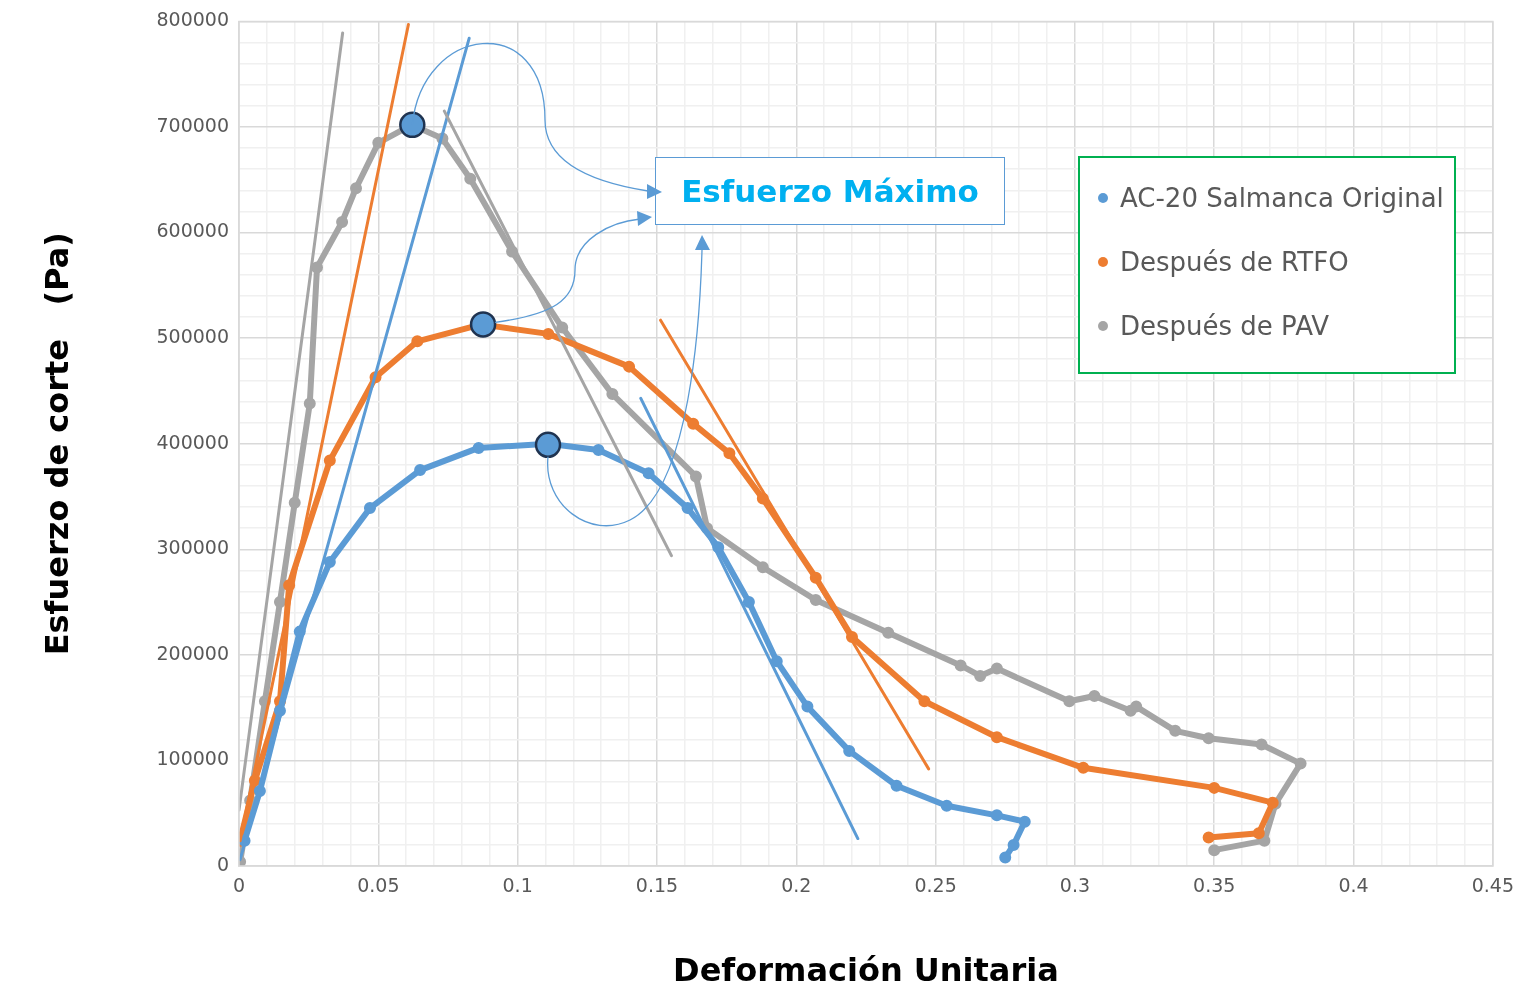 This screenshot has height=1002, width=1524. Describe the element at coordinates (830, 191) in the screenshot. I see `annotation: Esfuerzo Máximo` at that location.